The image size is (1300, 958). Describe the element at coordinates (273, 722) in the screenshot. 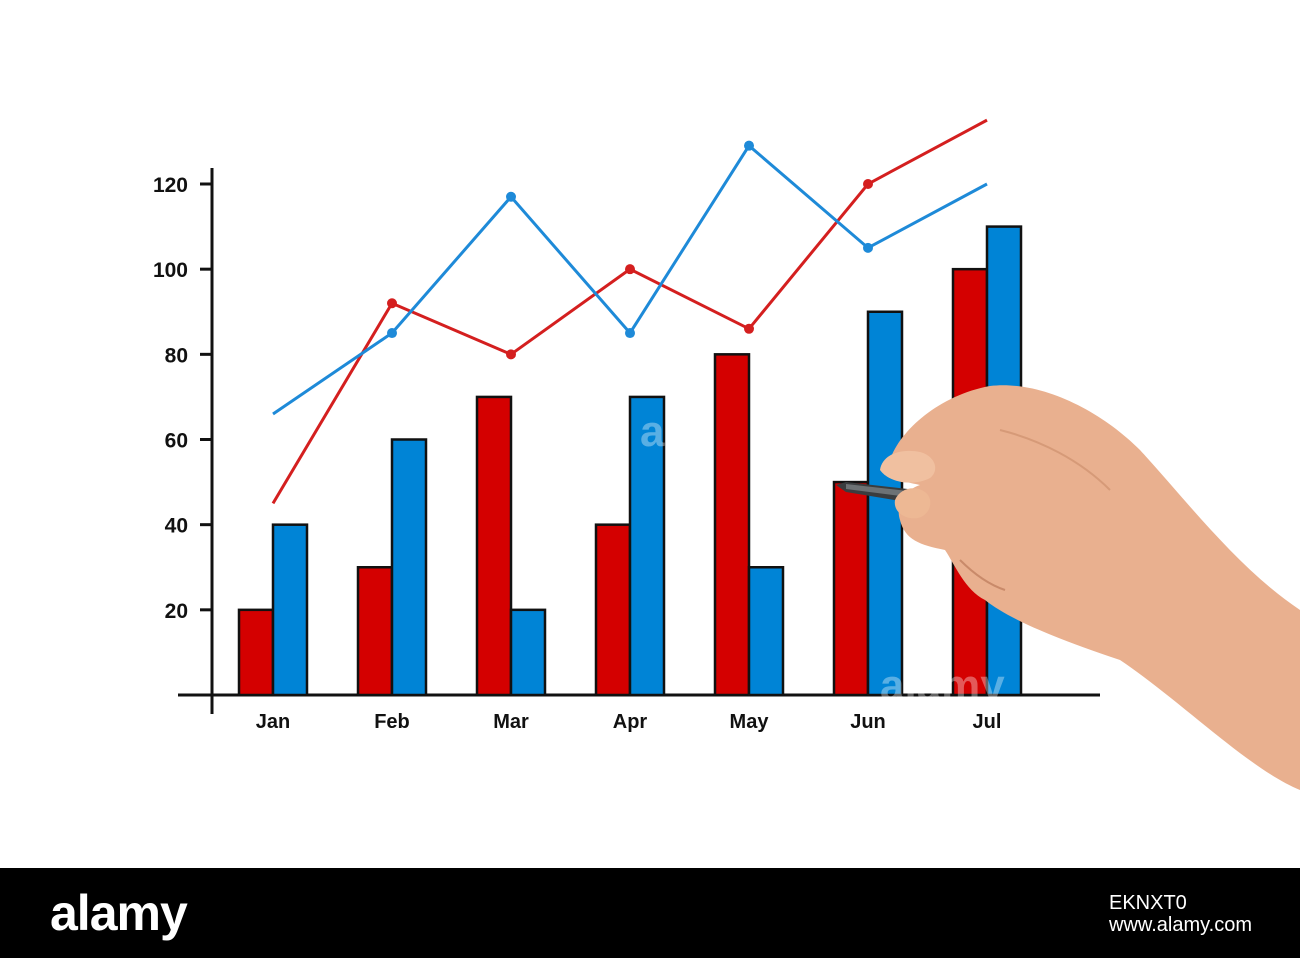

I see `x-tick-label: Jan` at that location.